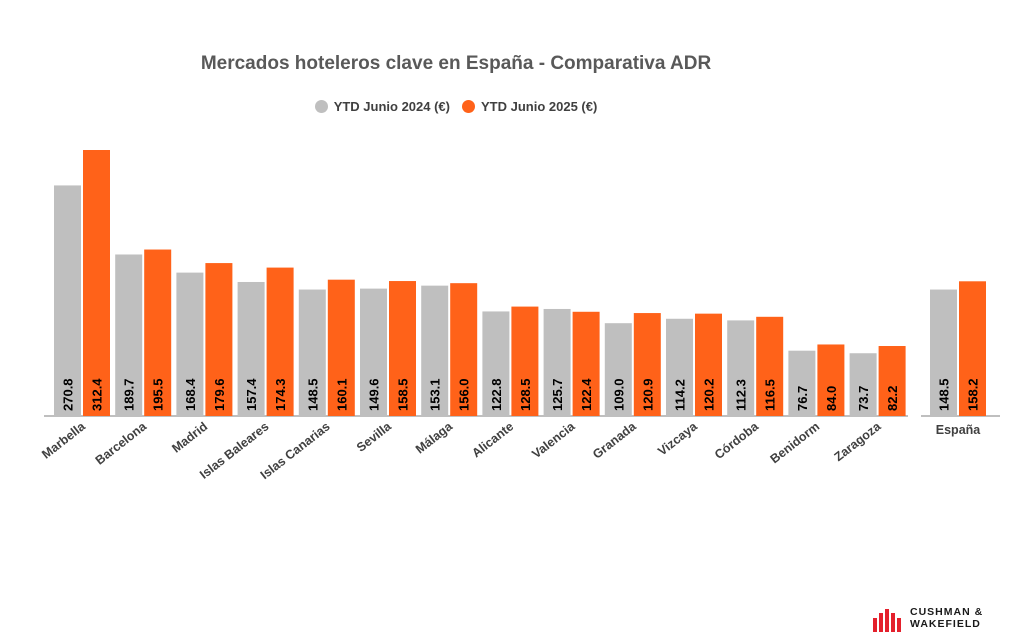  What do you see at coordinates (341, 394) in the screenshot?
I see `data-label: 160.1` at bounding box center [341, 394].